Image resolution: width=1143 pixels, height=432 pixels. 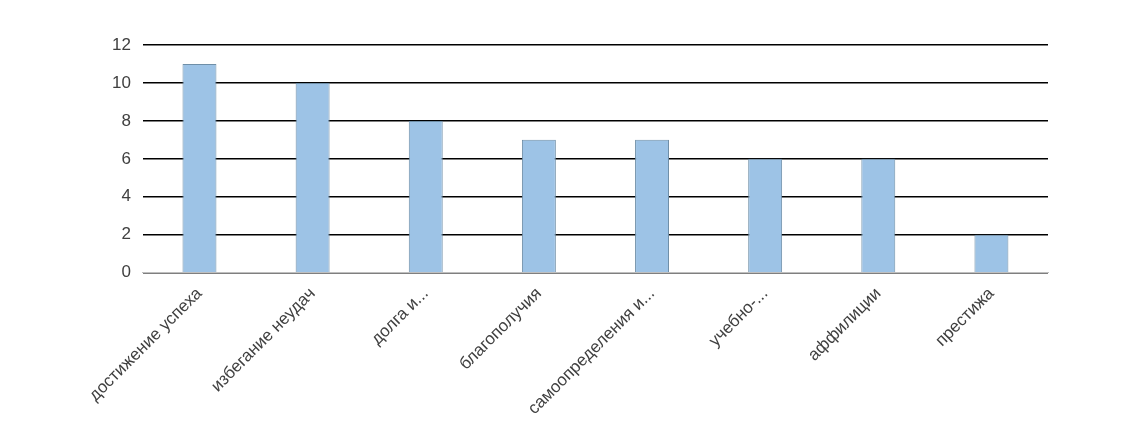 I want to click on y-tick-label: 12, so click(x=121, y=44).